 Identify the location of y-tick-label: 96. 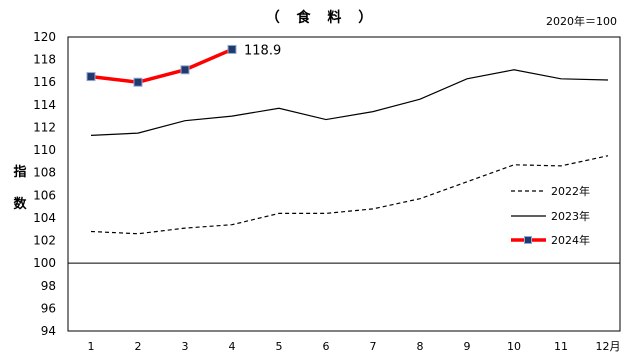
(48, 308).